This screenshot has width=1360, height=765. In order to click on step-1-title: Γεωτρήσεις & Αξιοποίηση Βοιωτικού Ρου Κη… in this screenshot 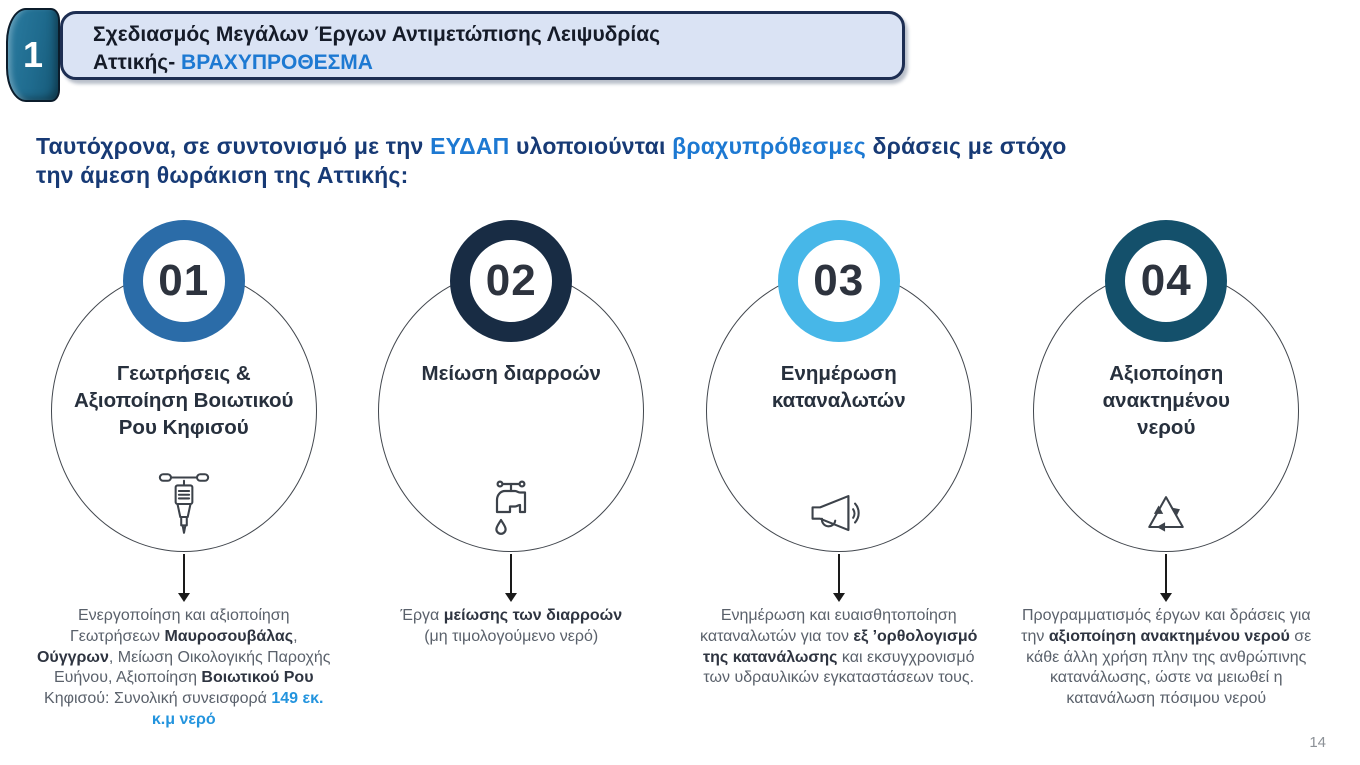, I will do `click(183, 400)`.